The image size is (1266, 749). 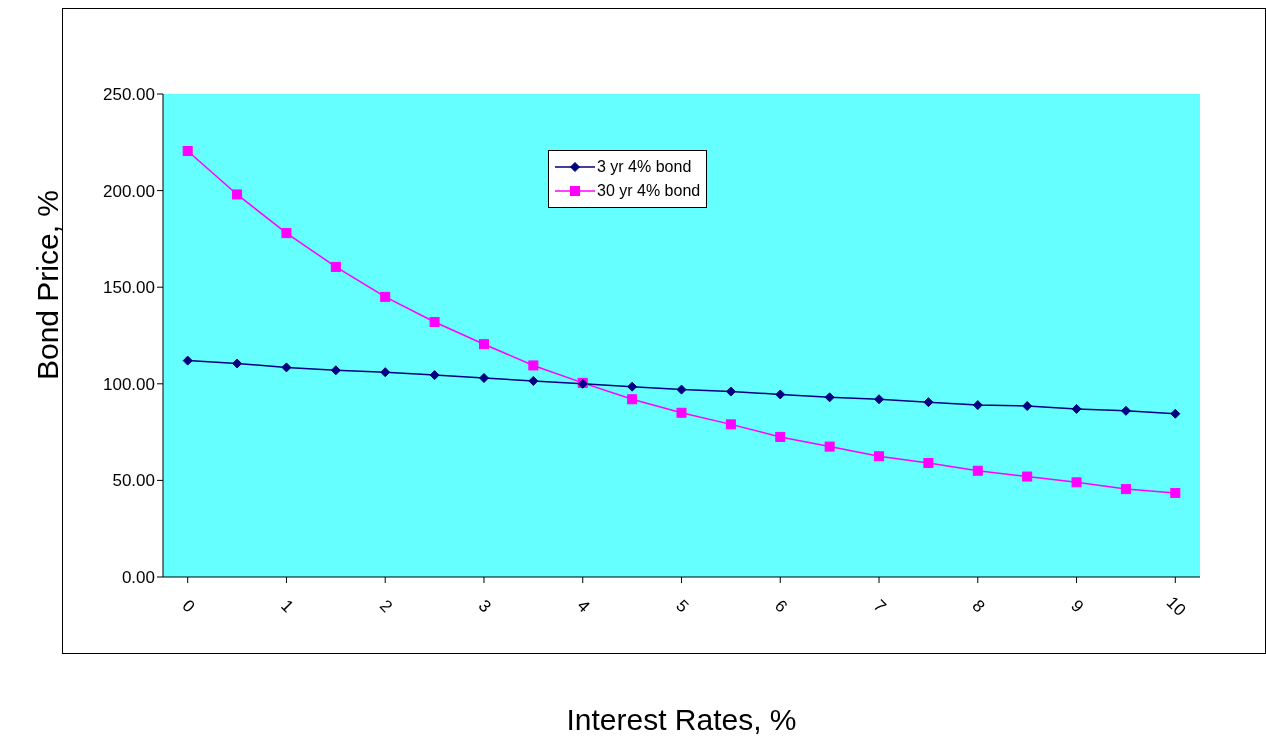 I want to click on x-tick-label: 7, so click(x=879, y=606).